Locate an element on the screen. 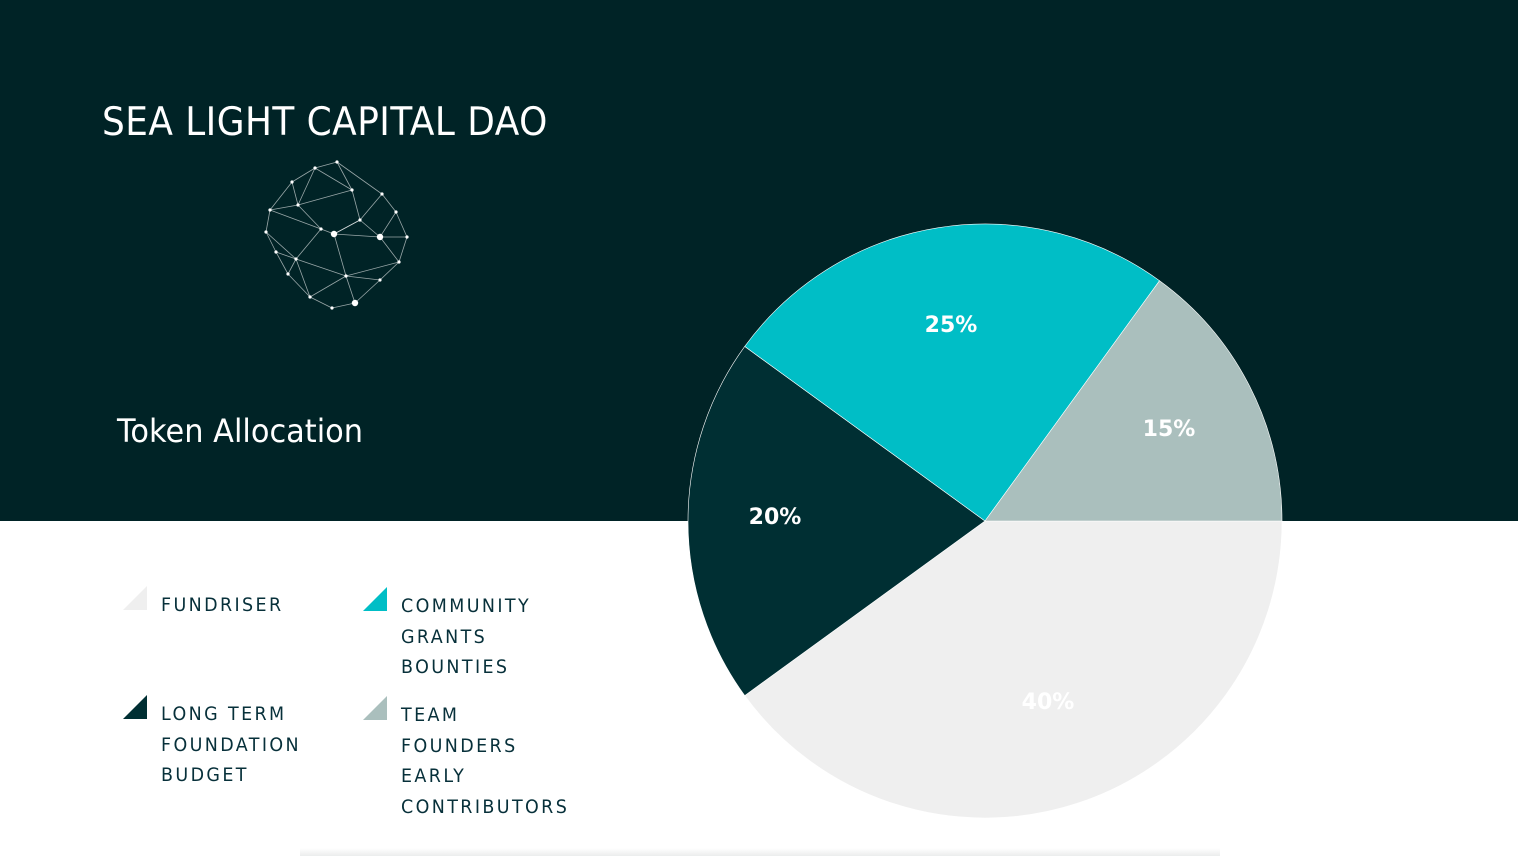 Image resolution: width=1518 pixels, height=856 pixels. legend-label: FOUNDATION is located at coordinates (231, 744).